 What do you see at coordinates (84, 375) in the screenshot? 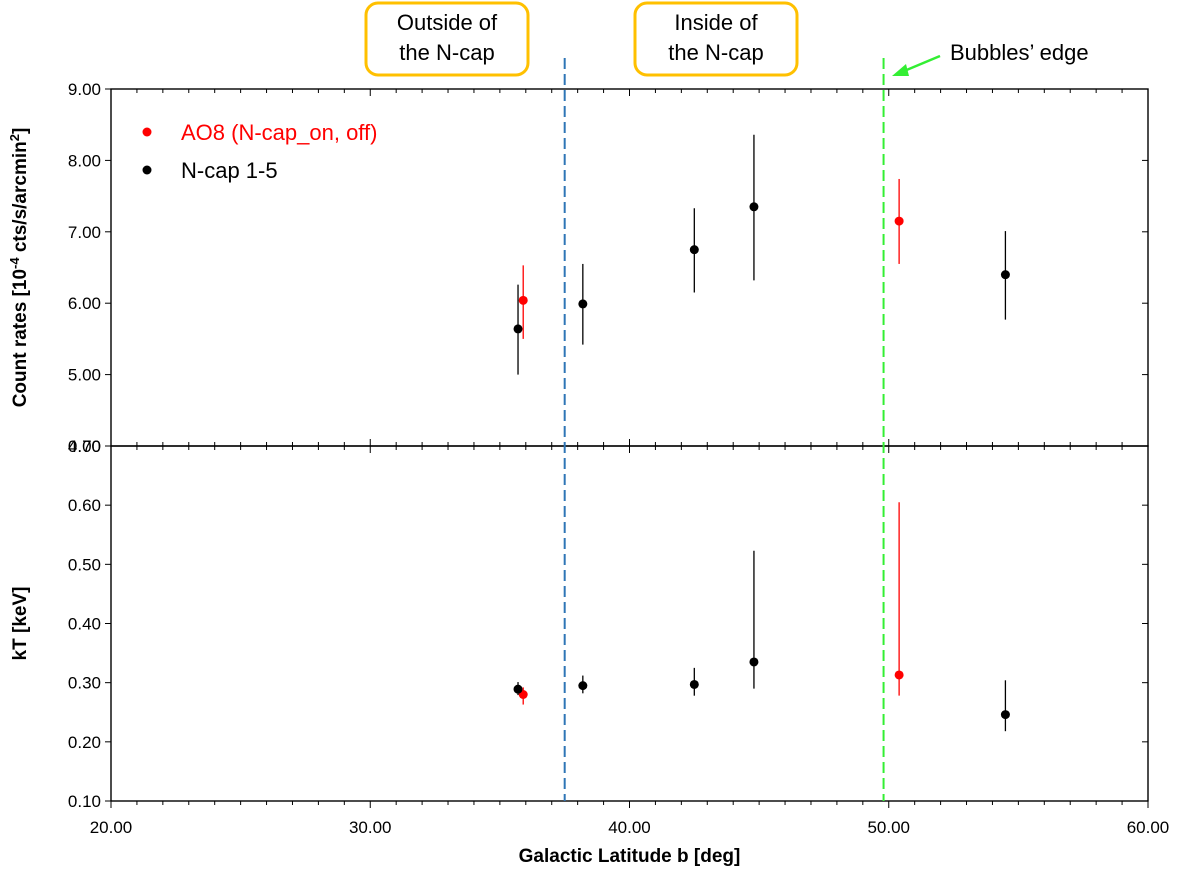
I see `y-tick-label: 5.00` at bounding box center [84, 375].